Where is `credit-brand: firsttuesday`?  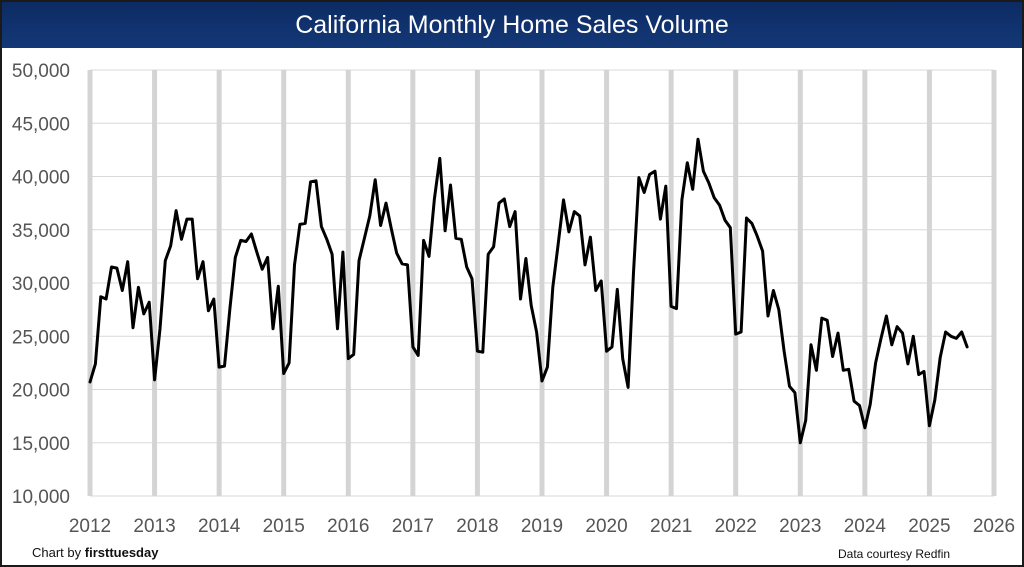
credit-brand: firsttuesday is located at coordinates (121, 552).